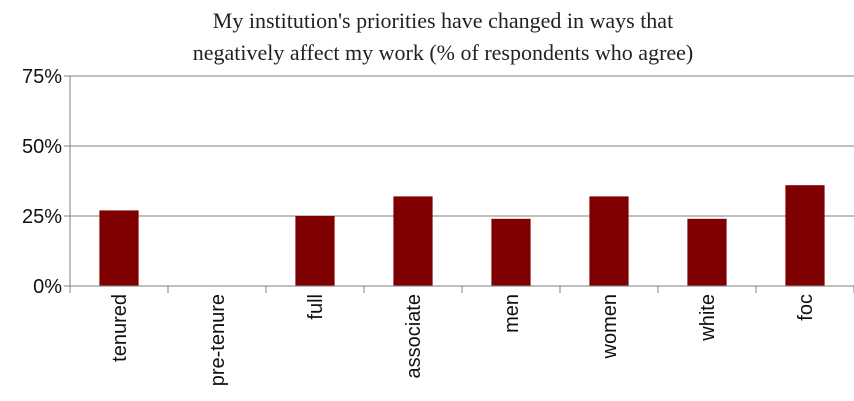  I want to click on bar-women, so click(609, 241).